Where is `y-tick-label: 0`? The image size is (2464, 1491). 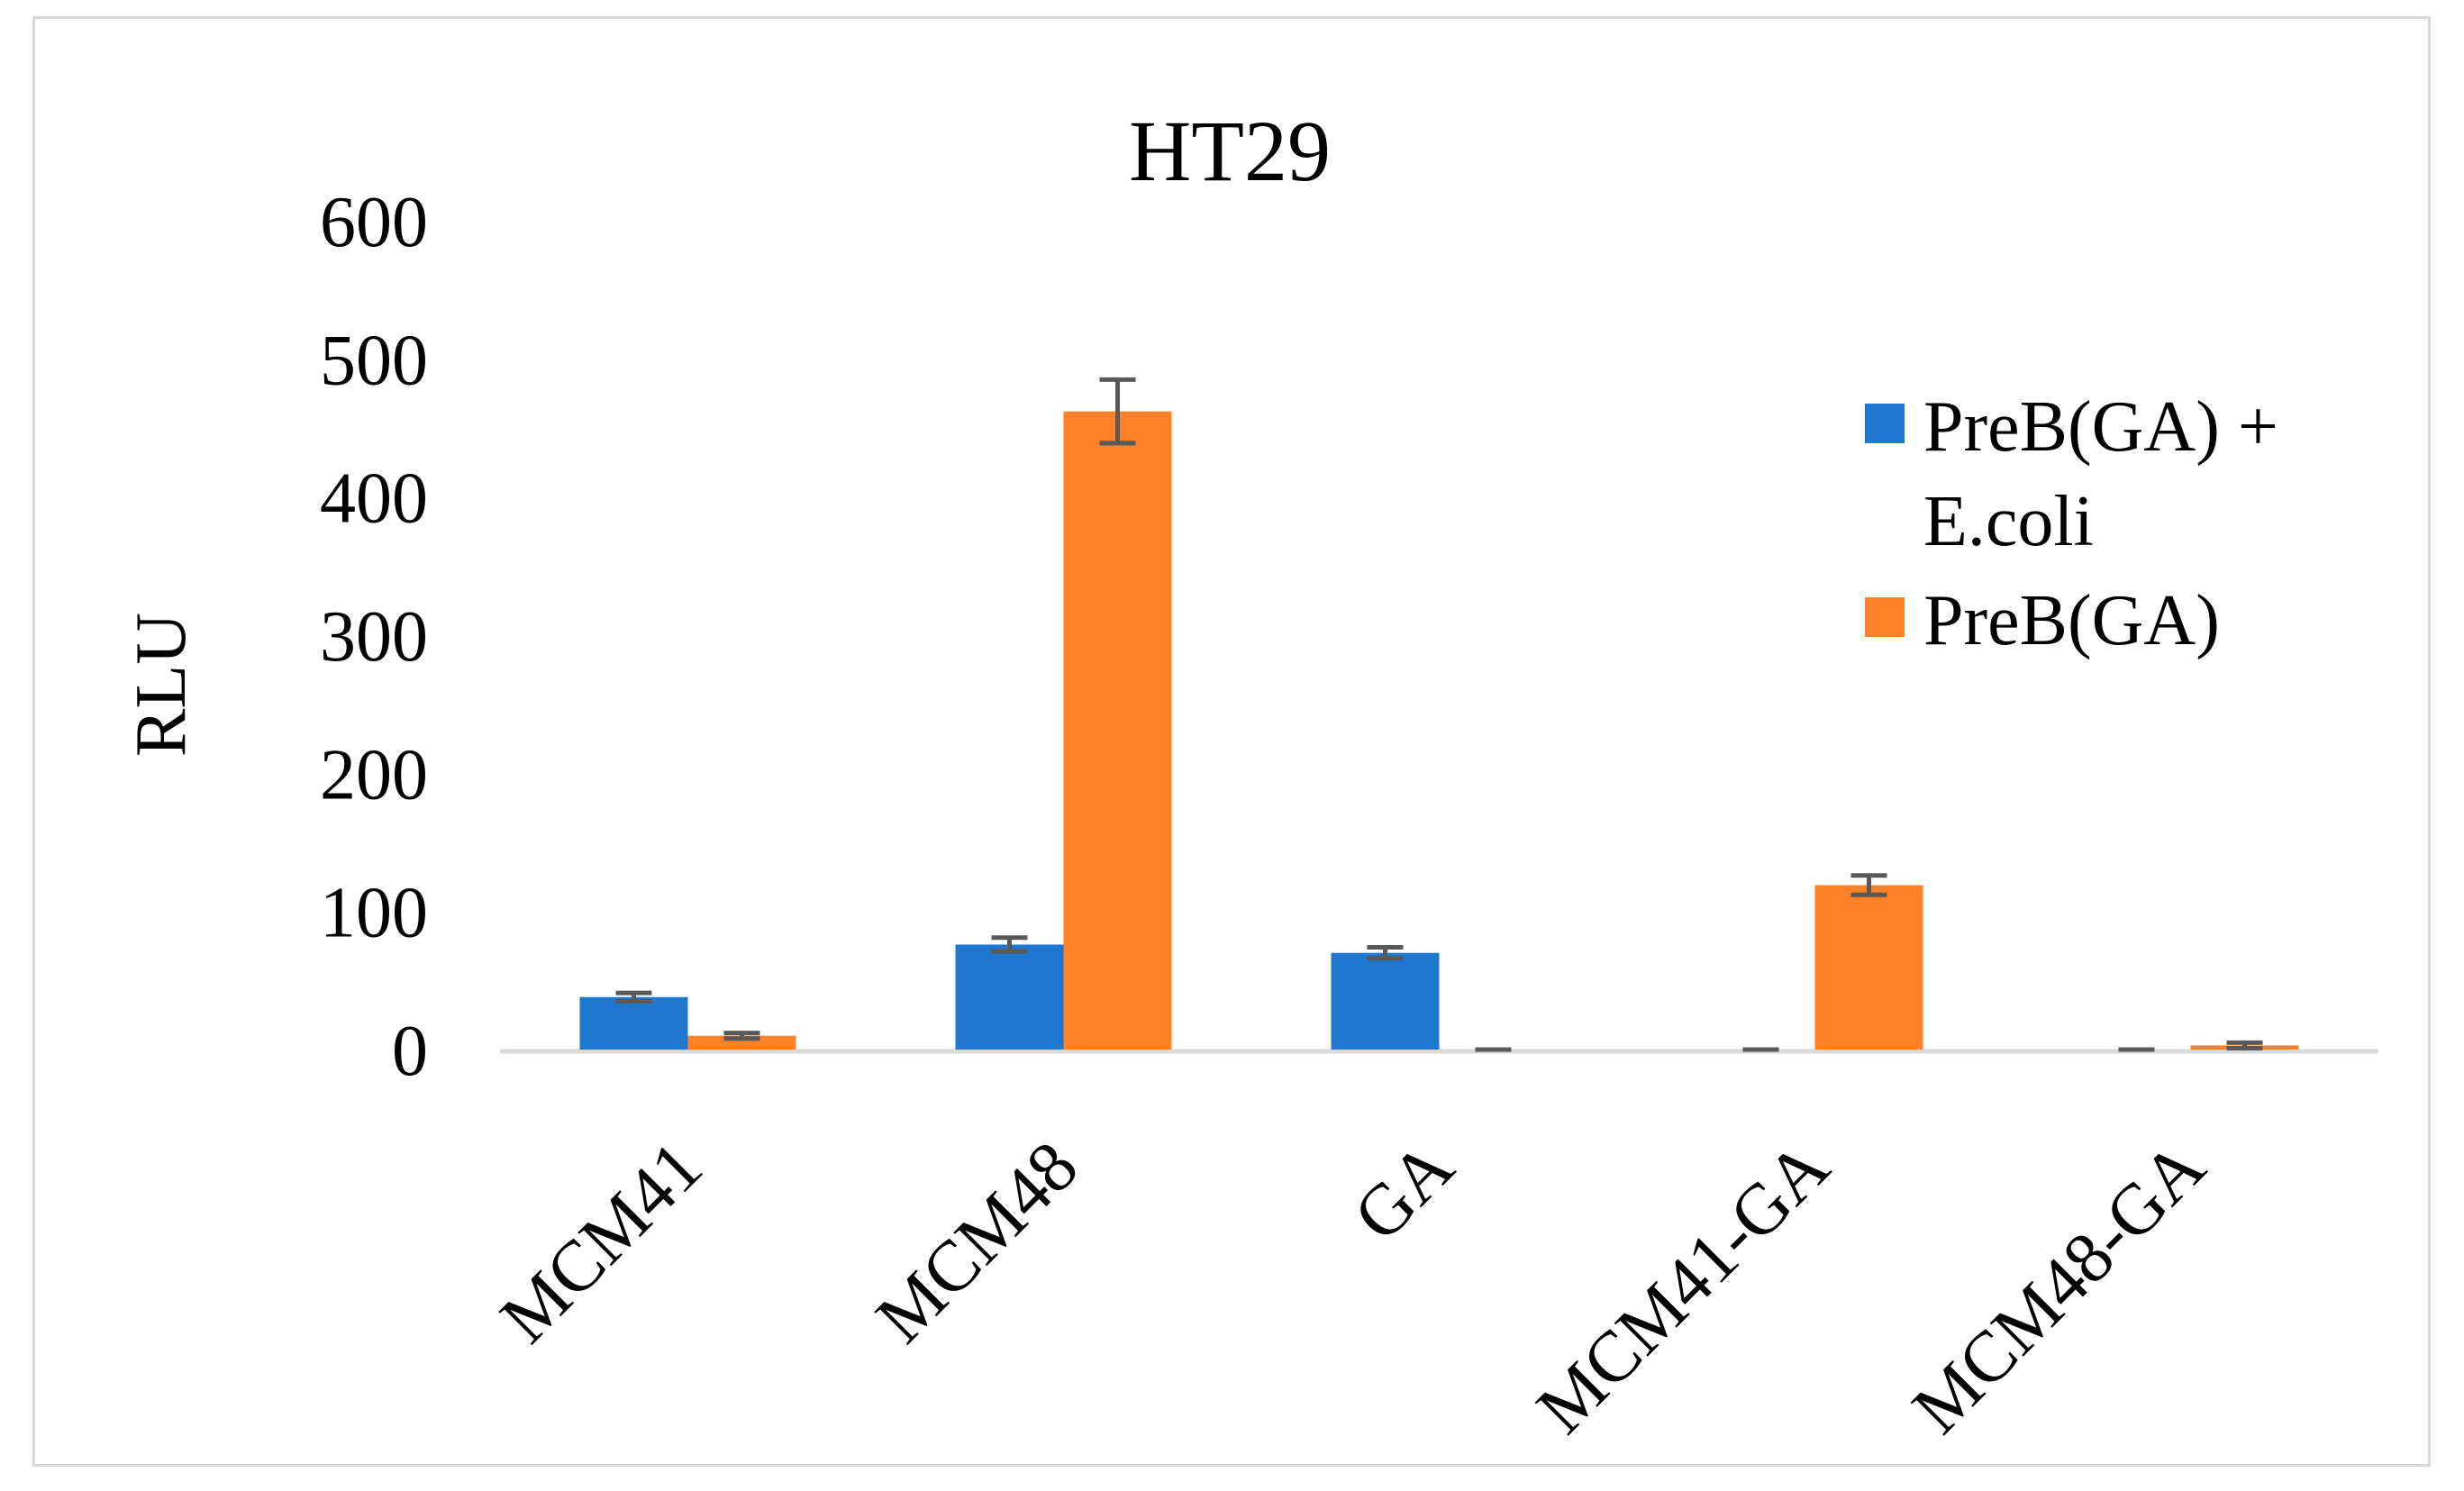
y-tick-label: 0 is located at coordinates (410, 1051).